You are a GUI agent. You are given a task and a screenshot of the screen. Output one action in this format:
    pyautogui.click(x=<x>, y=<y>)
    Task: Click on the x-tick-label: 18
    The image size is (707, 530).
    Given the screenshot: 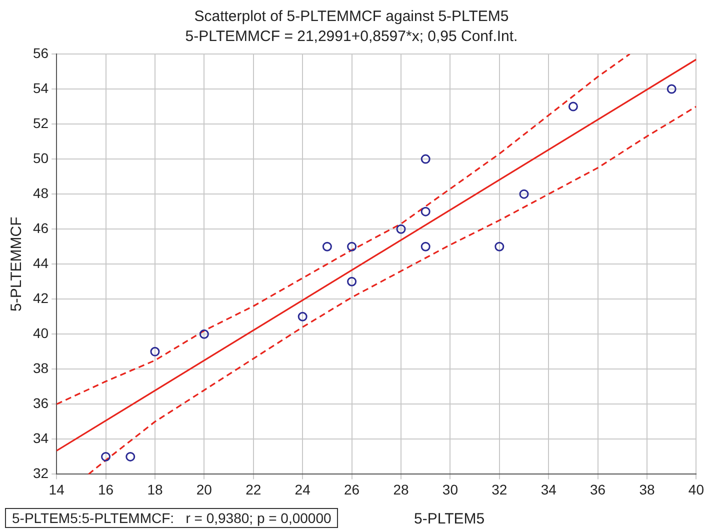 What is the action you would take?
    pyautogui.click(x=155, y=489)
    